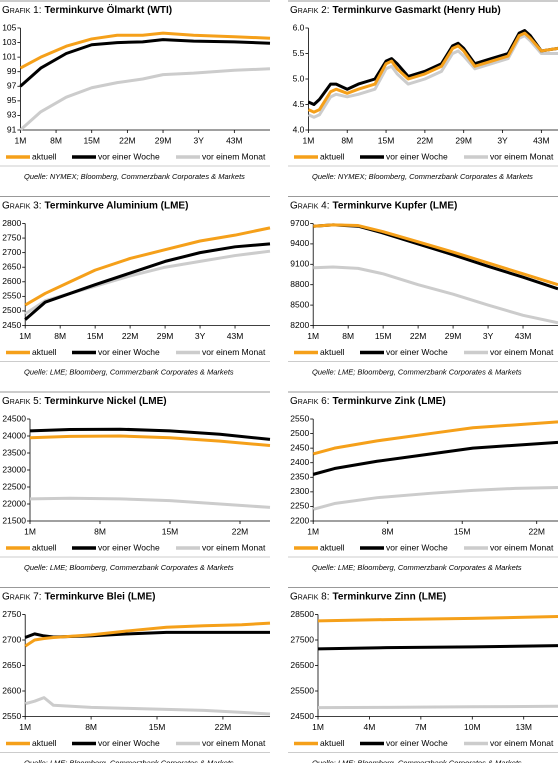 This screenshot has height=763, width=558. Describe the element at coordinates (12, 100) in the screenshot. I see `y-tick-label: 95` at that location.